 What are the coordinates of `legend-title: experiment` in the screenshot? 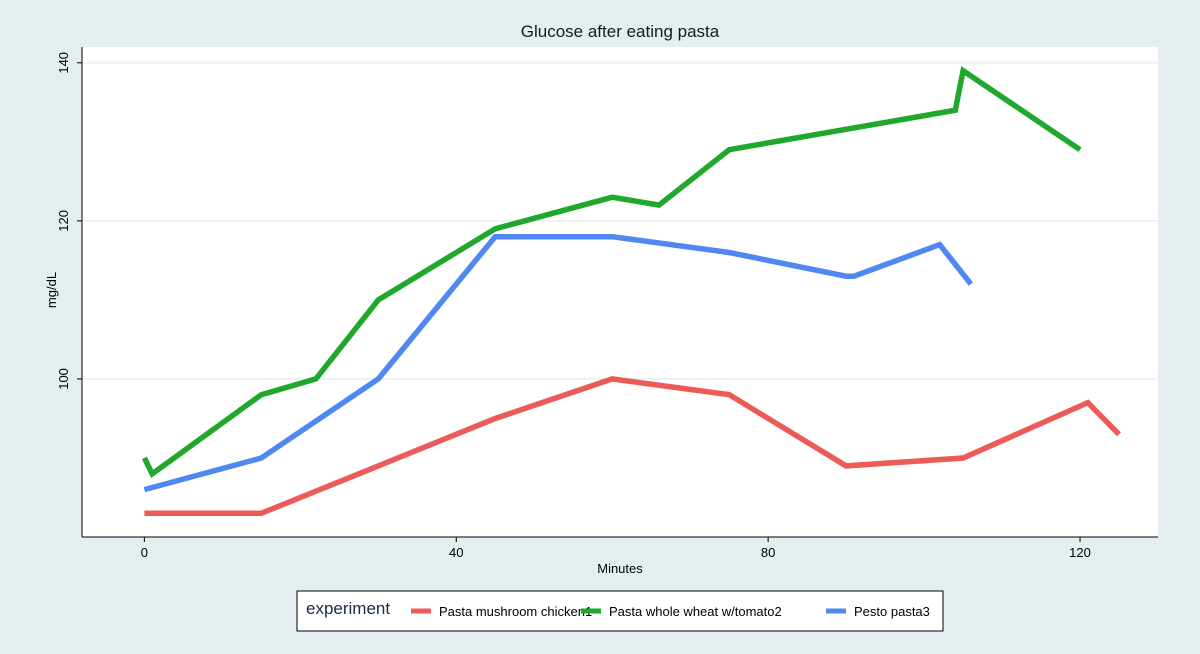 It's located at (348, 608).